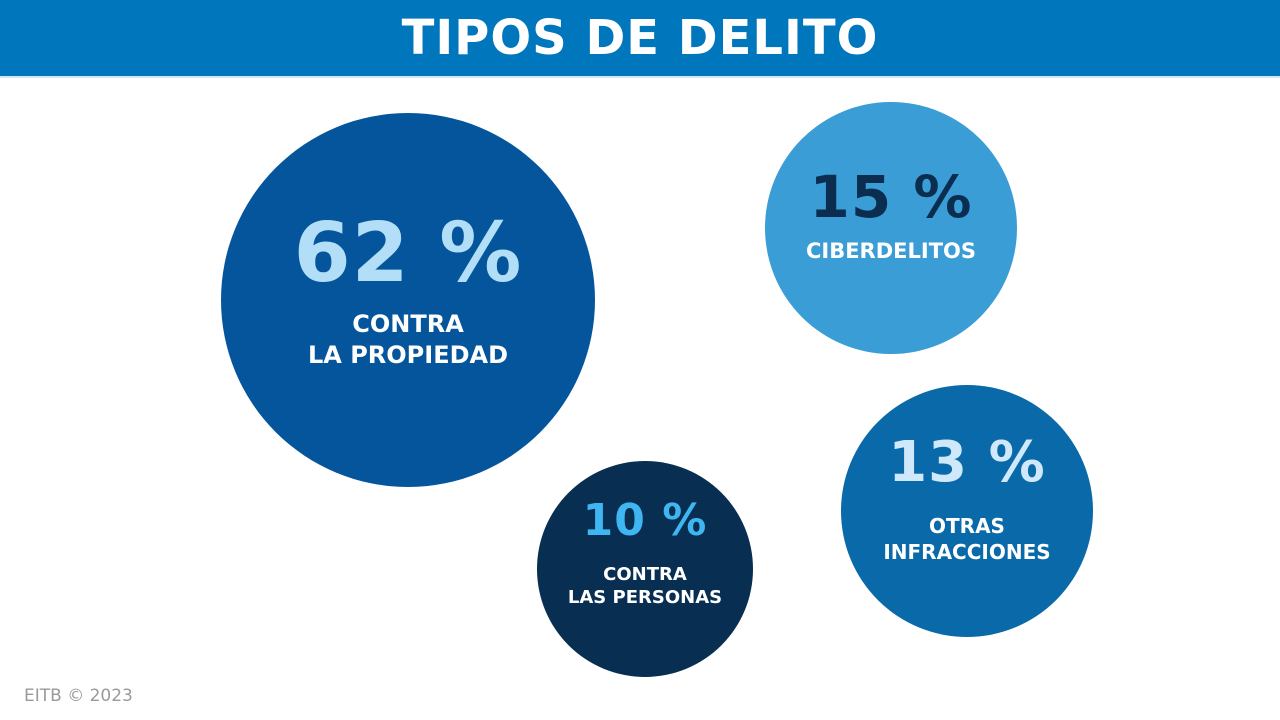  I want to click on bubble-label-line2: LAS PERSONAS, so click(645, 597).